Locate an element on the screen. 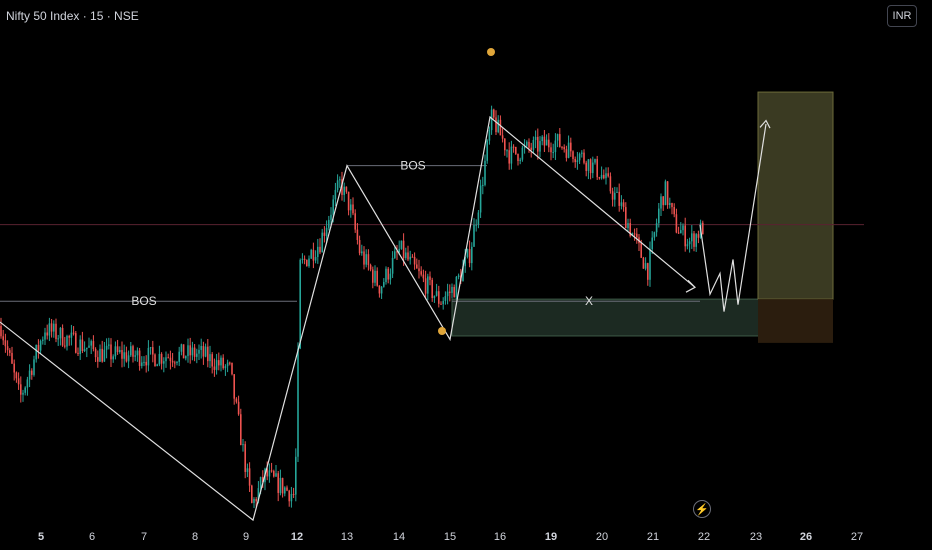  x-tick-label: 8 is located at coordinates (195, 537).